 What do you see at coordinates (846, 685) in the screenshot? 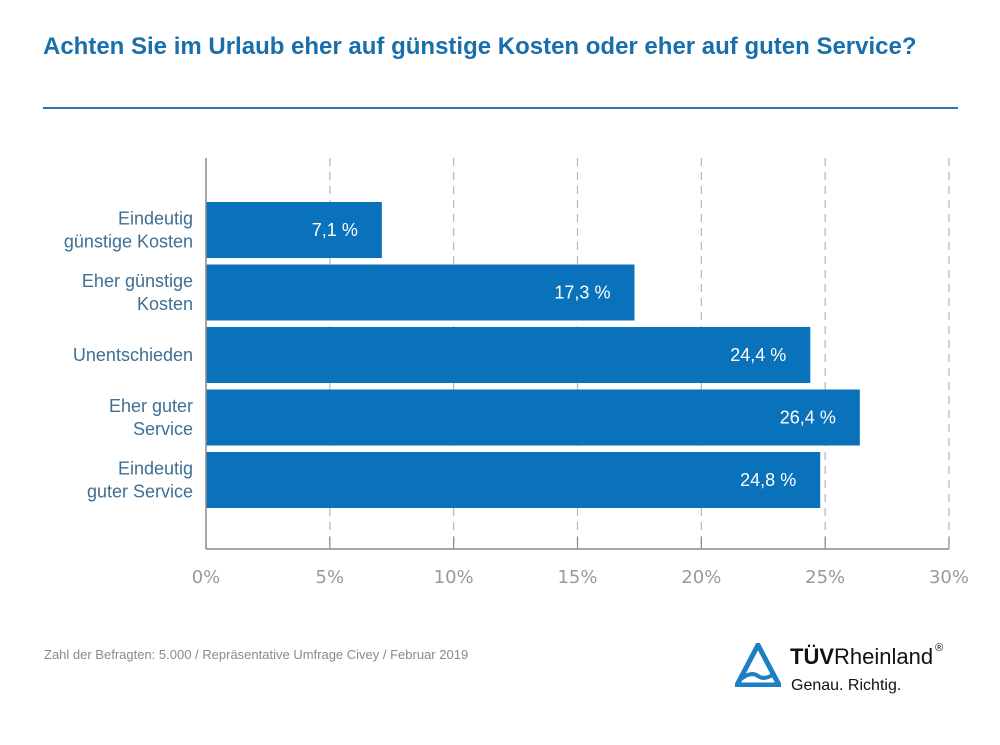
I see `logo-tagline: Genau. Richtig.` at bounding box center [846, 685].